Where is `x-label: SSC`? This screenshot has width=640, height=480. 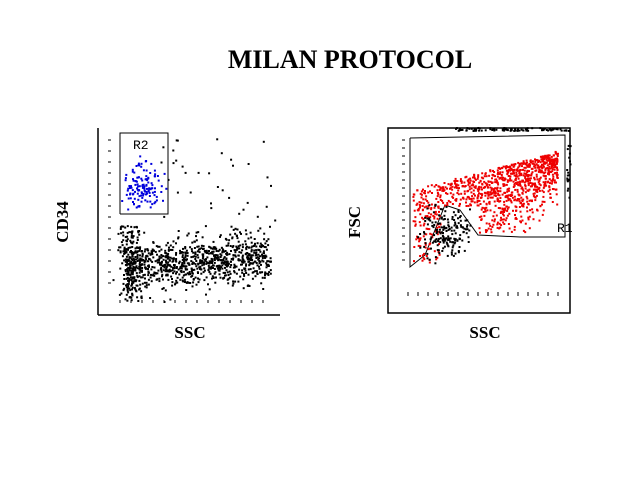
x-label: SSC is located at coordinates (189, 332).